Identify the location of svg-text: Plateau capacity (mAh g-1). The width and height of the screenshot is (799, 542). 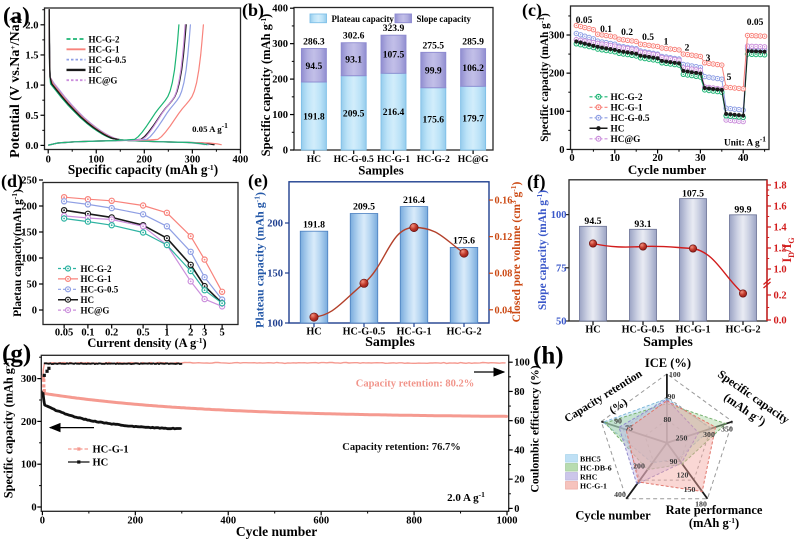
(260, 260).